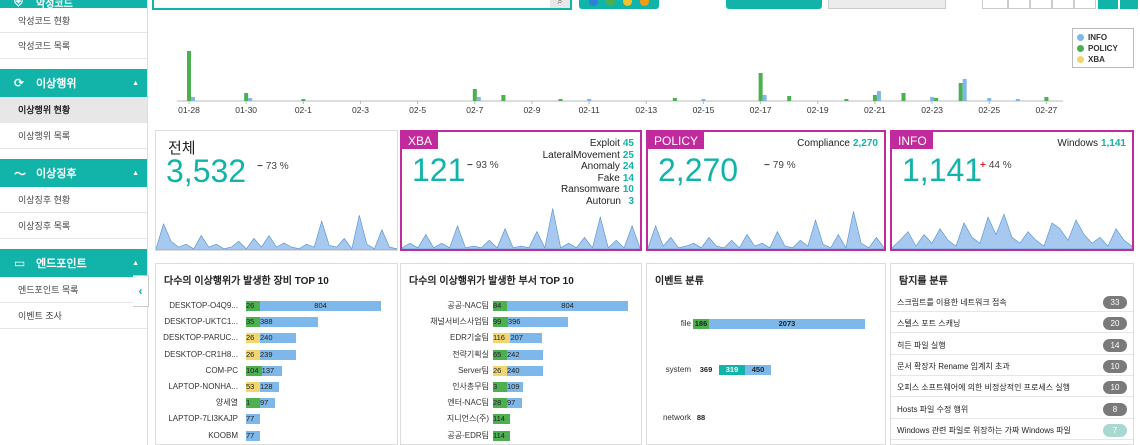  I want to click on bar-row: 지니언스(주) 114, so click(521, 419).